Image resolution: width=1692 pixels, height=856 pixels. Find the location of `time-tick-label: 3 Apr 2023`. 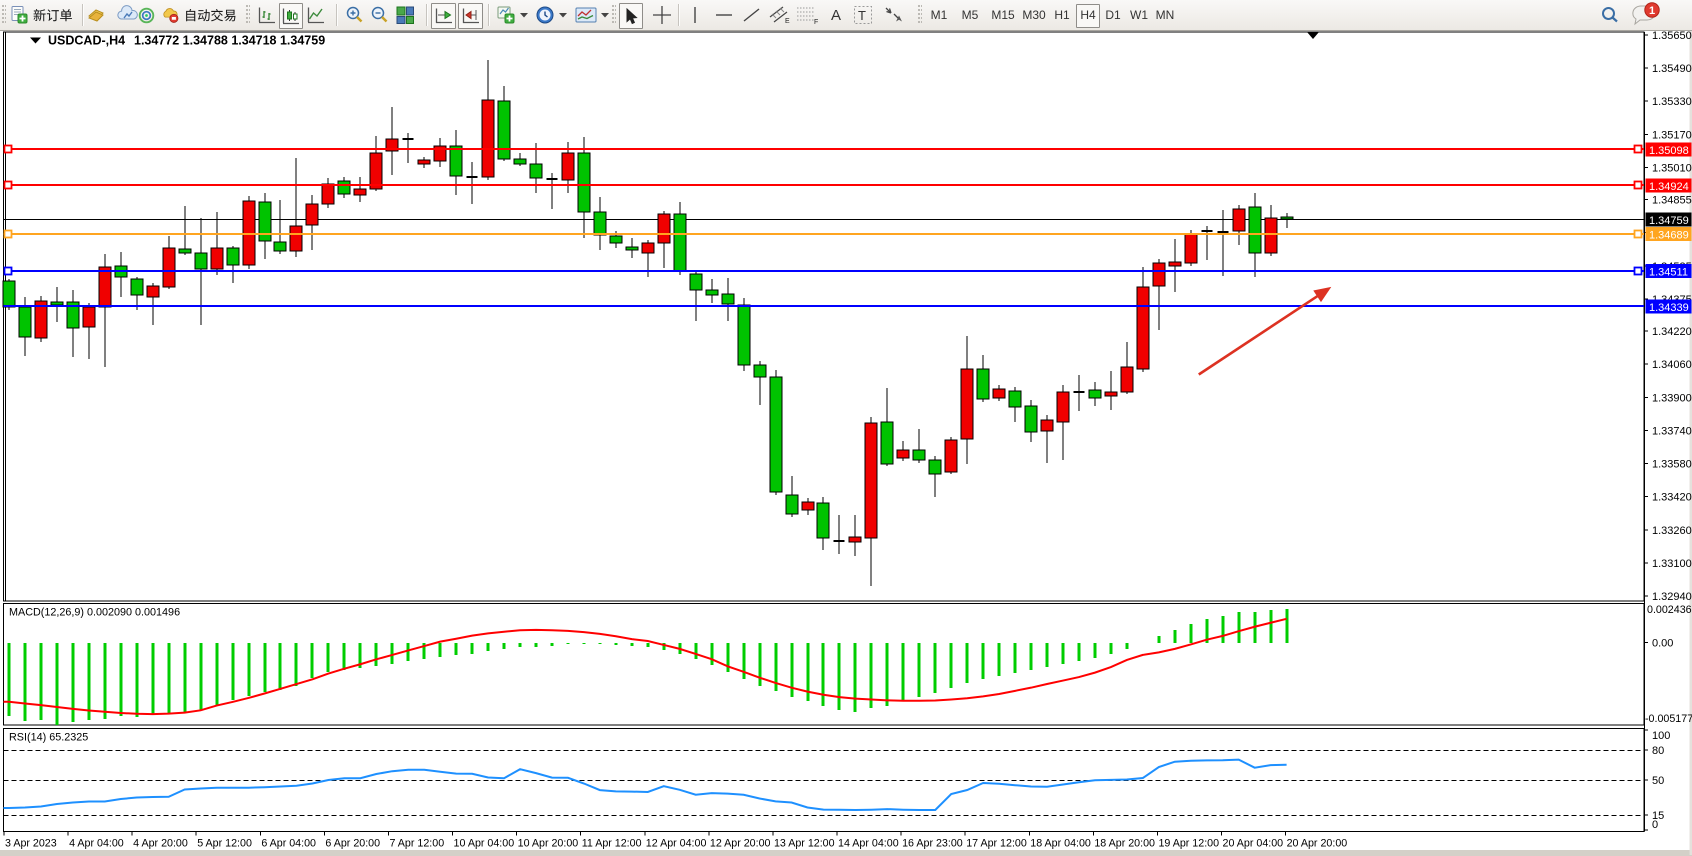

time-tick-label: 3 Apr 2023 is located at coordinates (31, 844).